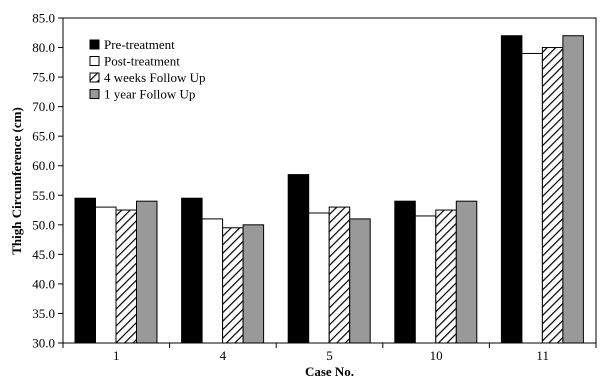 This screenshot has width=600, height=380. I want to click on legend-label: 1 year Follow Up, so click(149, 94).